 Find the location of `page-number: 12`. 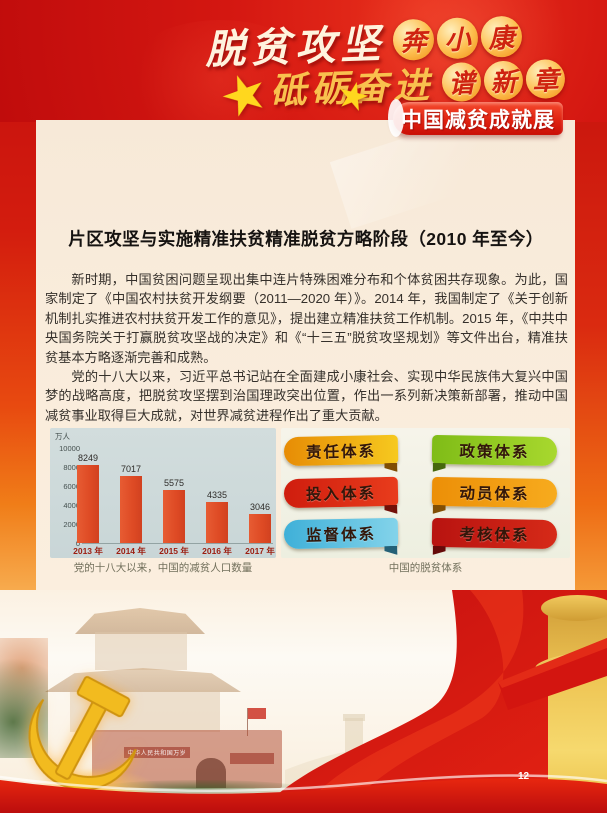

page-number: 12 is located at coordinates (524, 776).